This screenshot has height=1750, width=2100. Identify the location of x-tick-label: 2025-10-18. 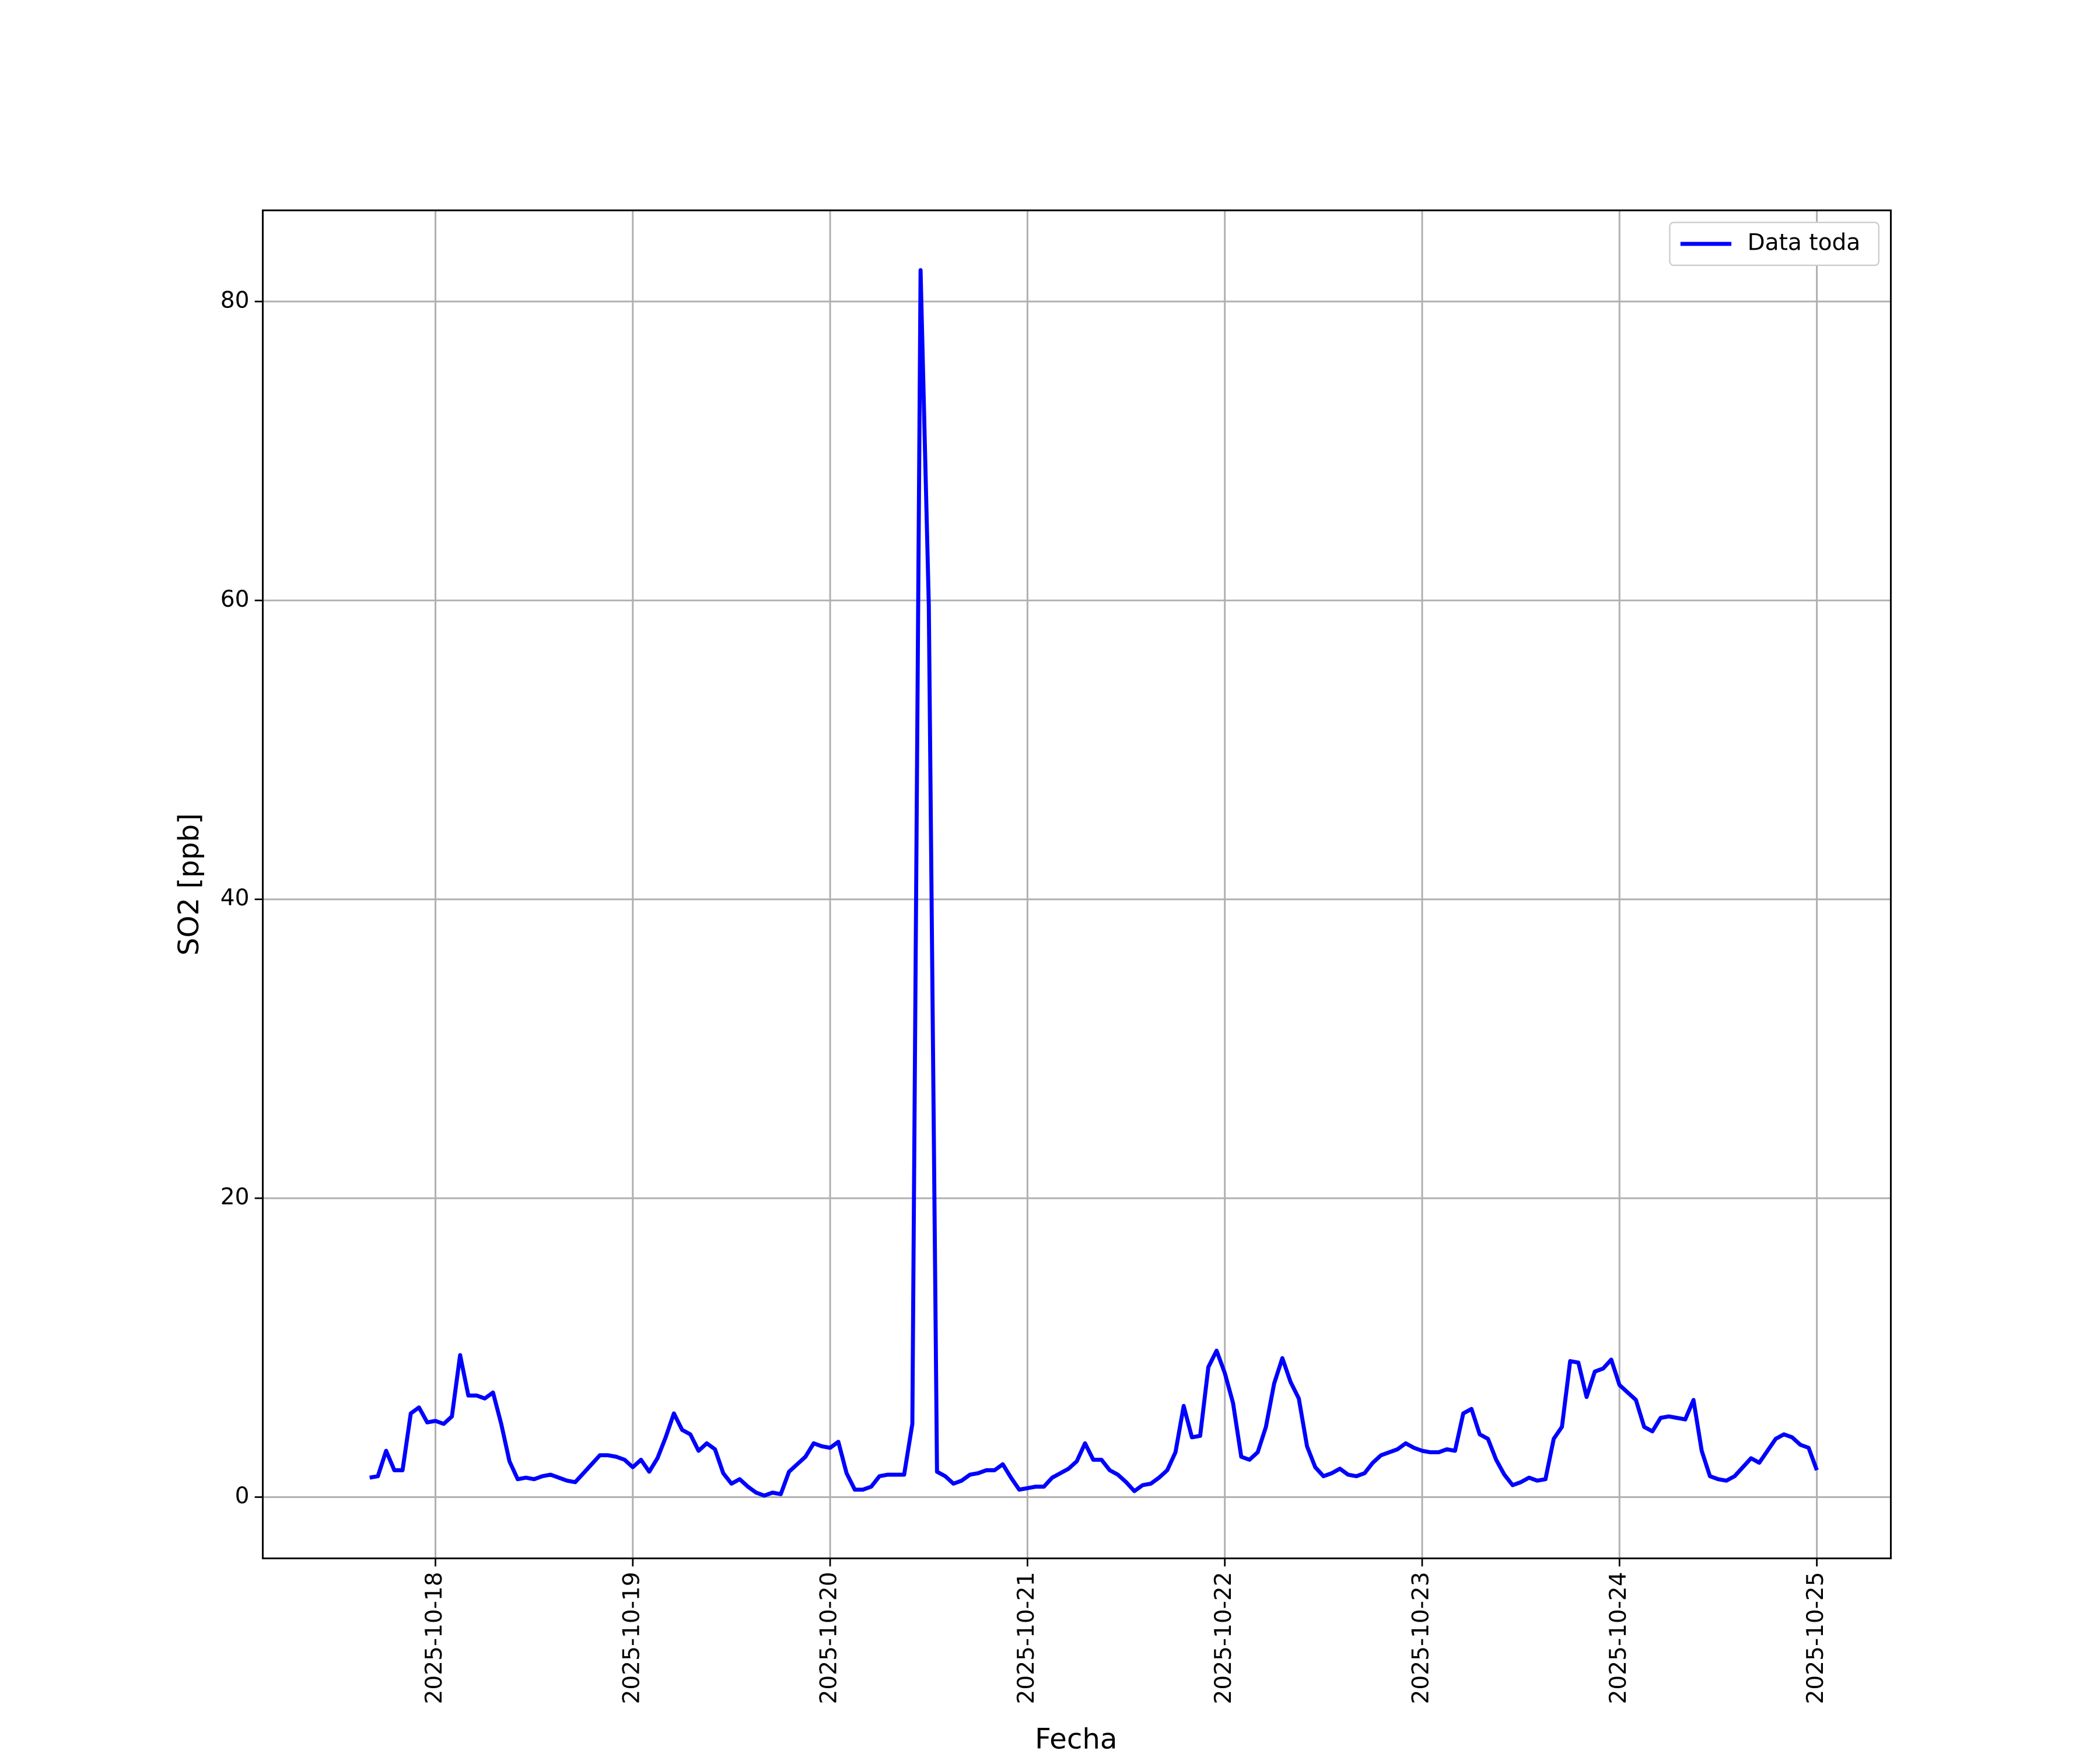
(434, 1638).